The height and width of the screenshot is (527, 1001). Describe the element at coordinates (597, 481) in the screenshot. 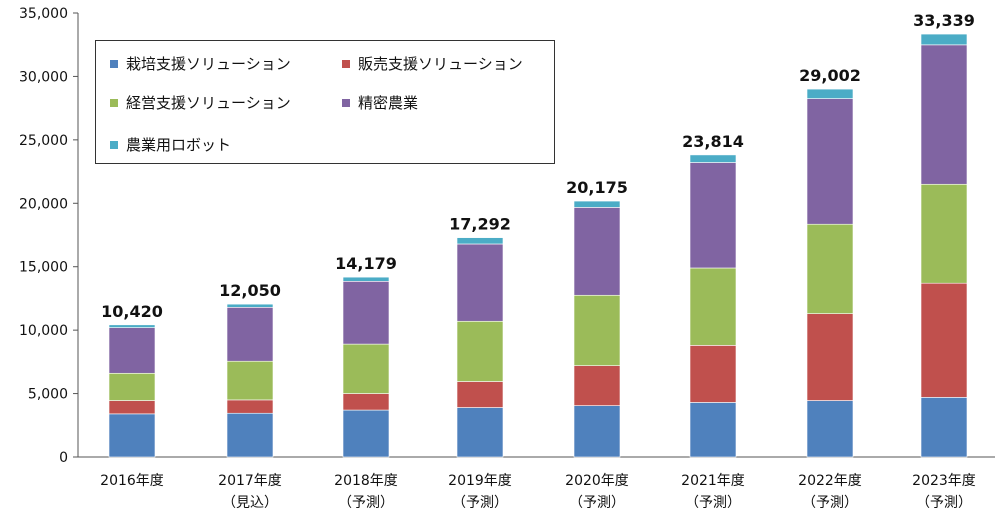

I see `x-tick-label: 2020年度` at that location.